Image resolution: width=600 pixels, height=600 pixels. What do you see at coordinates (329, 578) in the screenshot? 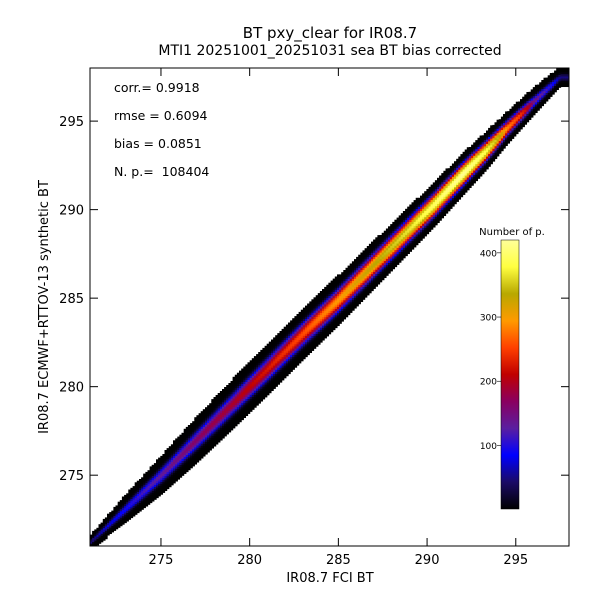
I see `x-axis-label: IR08.7 FCI BT` at bounding box center [329, 578].